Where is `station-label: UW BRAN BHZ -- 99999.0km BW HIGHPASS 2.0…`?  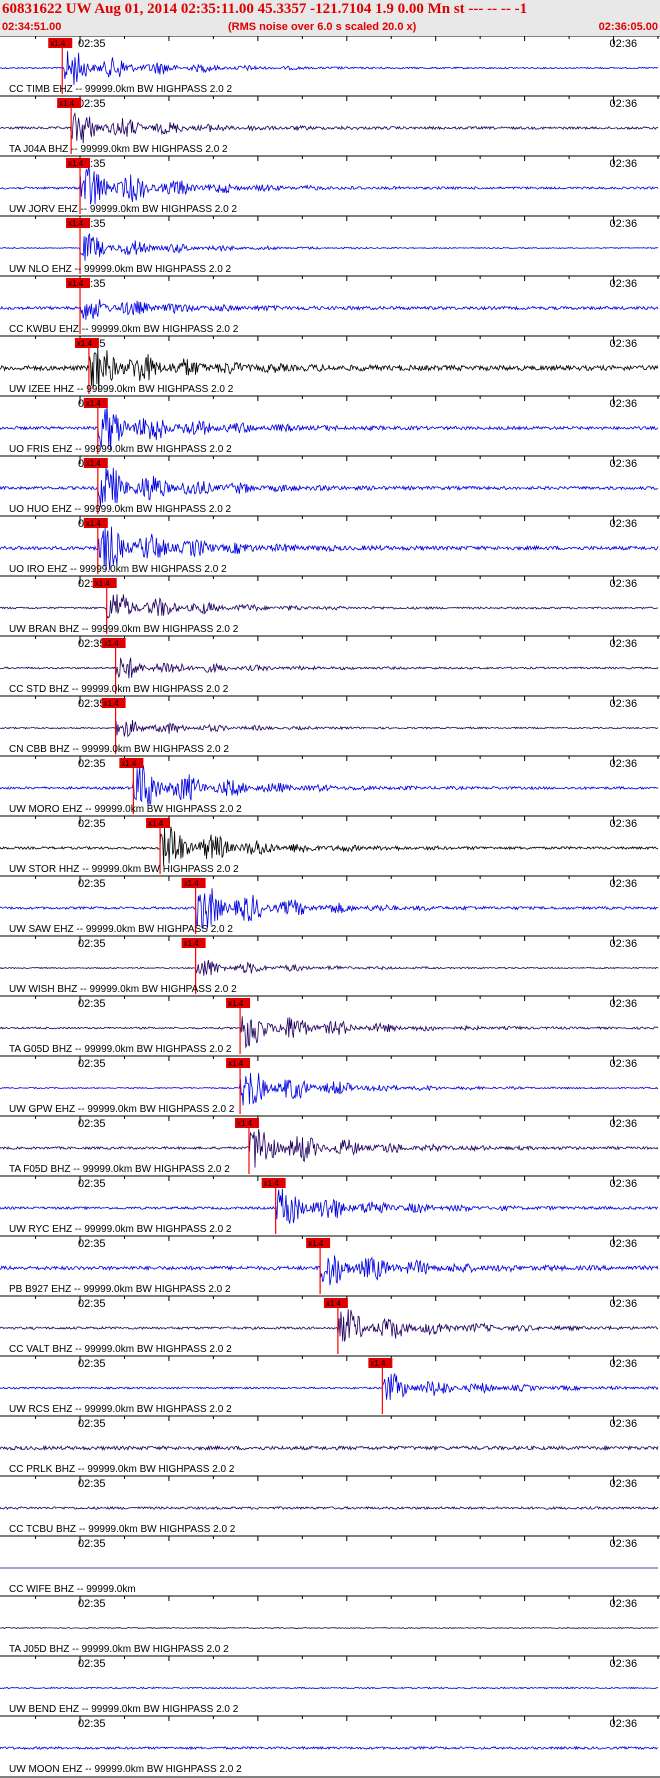
station-label: UW BRAN BHZ -- 99999.0km BW HIGHPASS 2.0… is located at coordinates (124, 629).